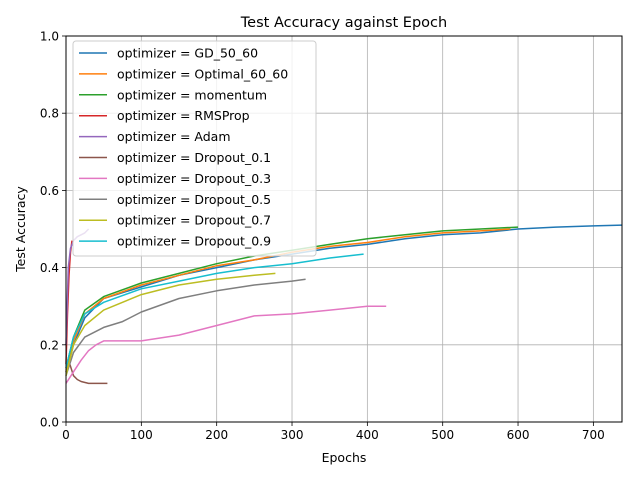 The height and width of the screenshot is (480, 640). What do you see at coordinates (49, 114) in the screenshot?
I see `y-tick-label: 0.8` at bounding box center [49, 114].